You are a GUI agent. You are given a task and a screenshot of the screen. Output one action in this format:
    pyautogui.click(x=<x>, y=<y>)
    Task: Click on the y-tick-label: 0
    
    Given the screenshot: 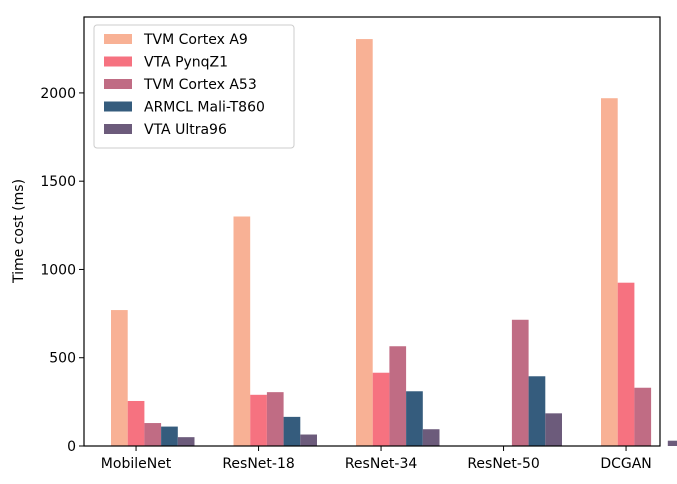 What is the action you would take?
    pyautogui.click(x=71, y=447)
    